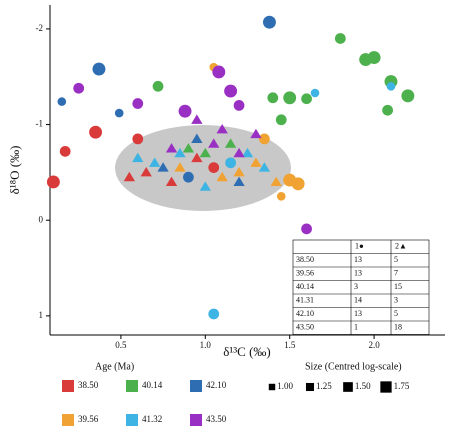  I want to click on legend-title: Age (Ma), so click(114, 366).